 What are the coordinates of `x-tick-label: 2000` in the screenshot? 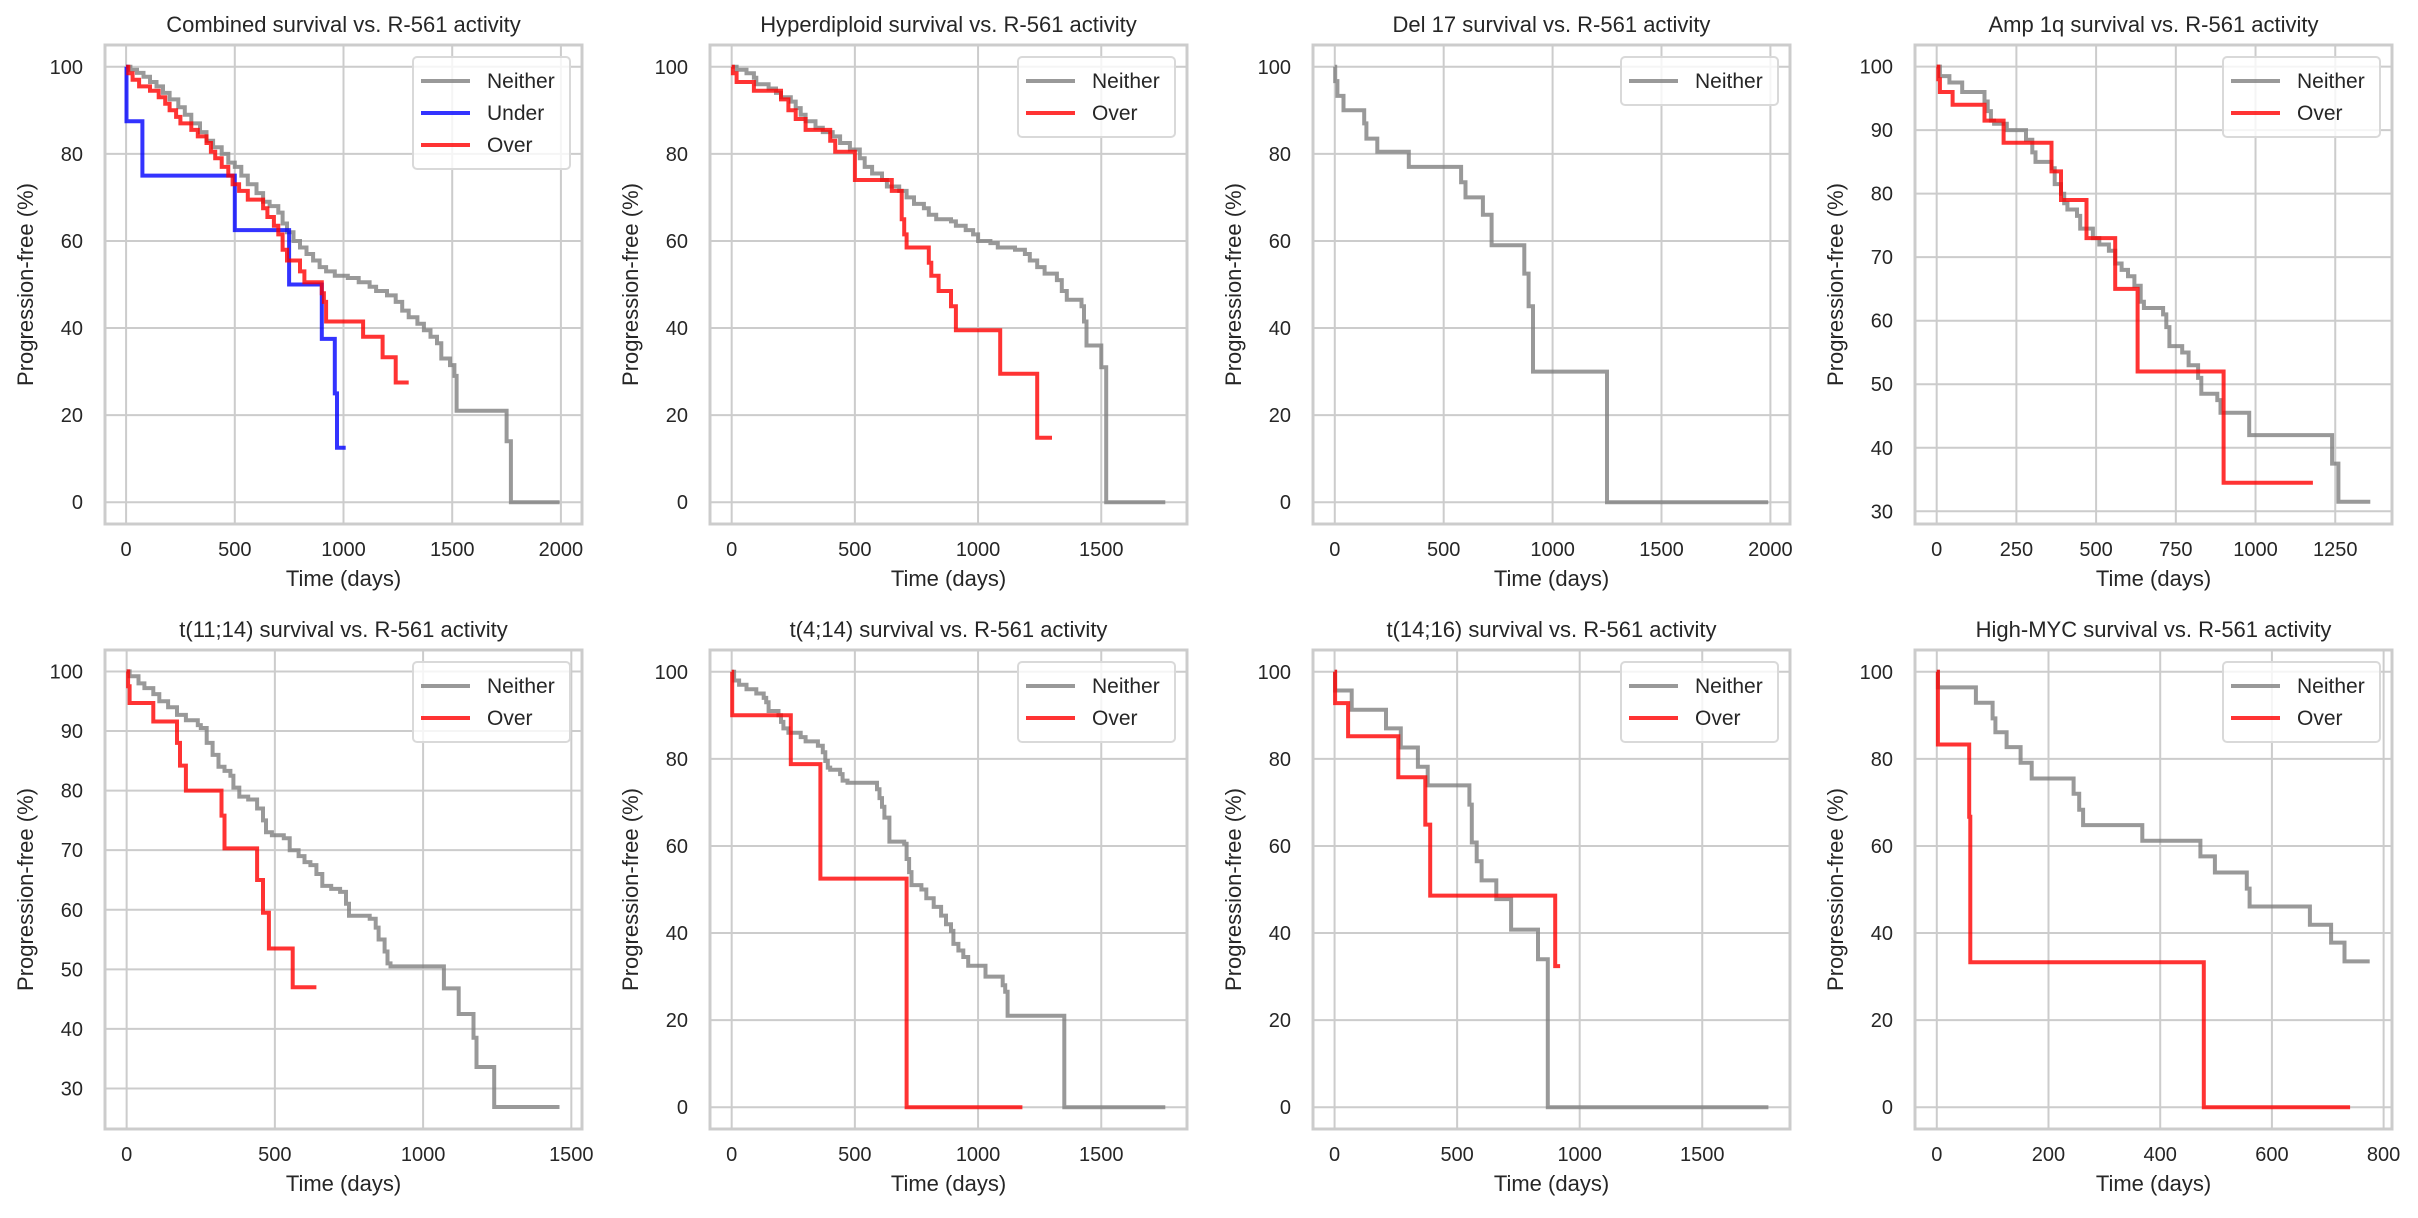 It's located at (1770, 550).